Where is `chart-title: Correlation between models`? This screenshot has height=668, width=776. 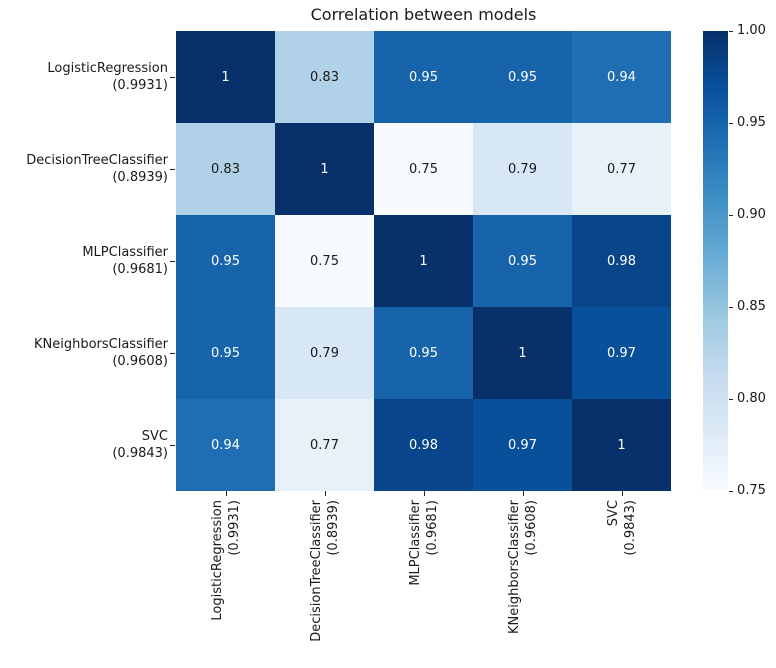
chart-title: Correlation between models is located at coordinates (423, 14).